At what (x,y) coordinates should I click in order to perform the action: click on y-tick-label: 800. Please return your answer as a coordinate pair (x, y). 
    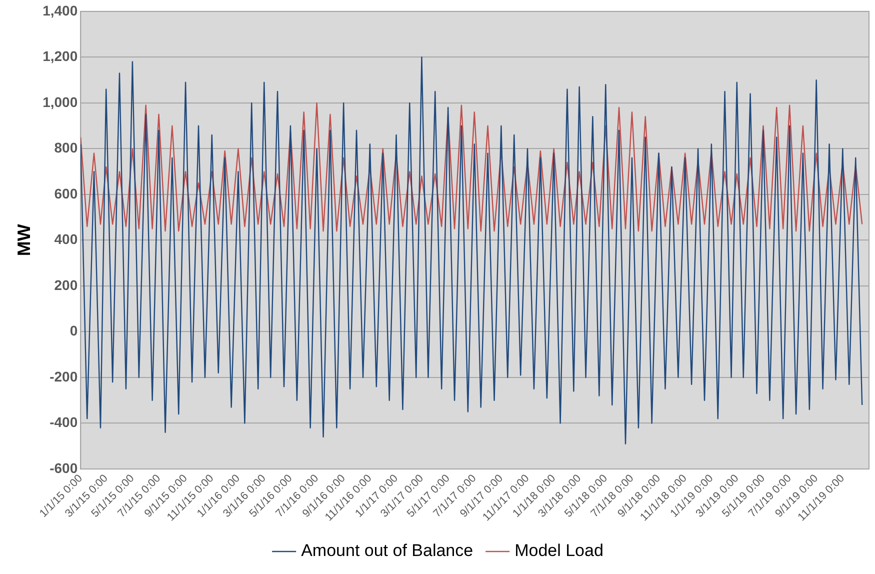
    Looking at the image, I should click on (66, 148).